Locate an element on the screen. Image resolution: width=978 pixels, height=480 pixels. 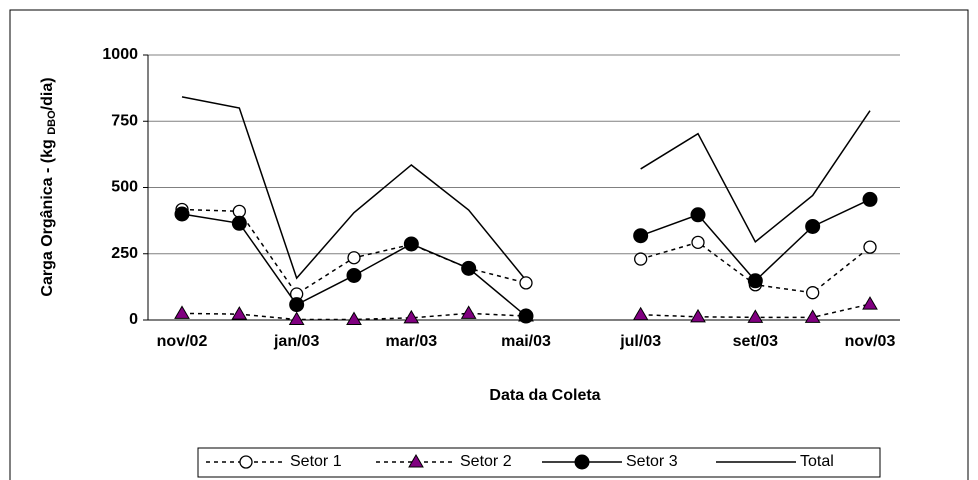
legend-label: Total is located at coordinates (817, 461).